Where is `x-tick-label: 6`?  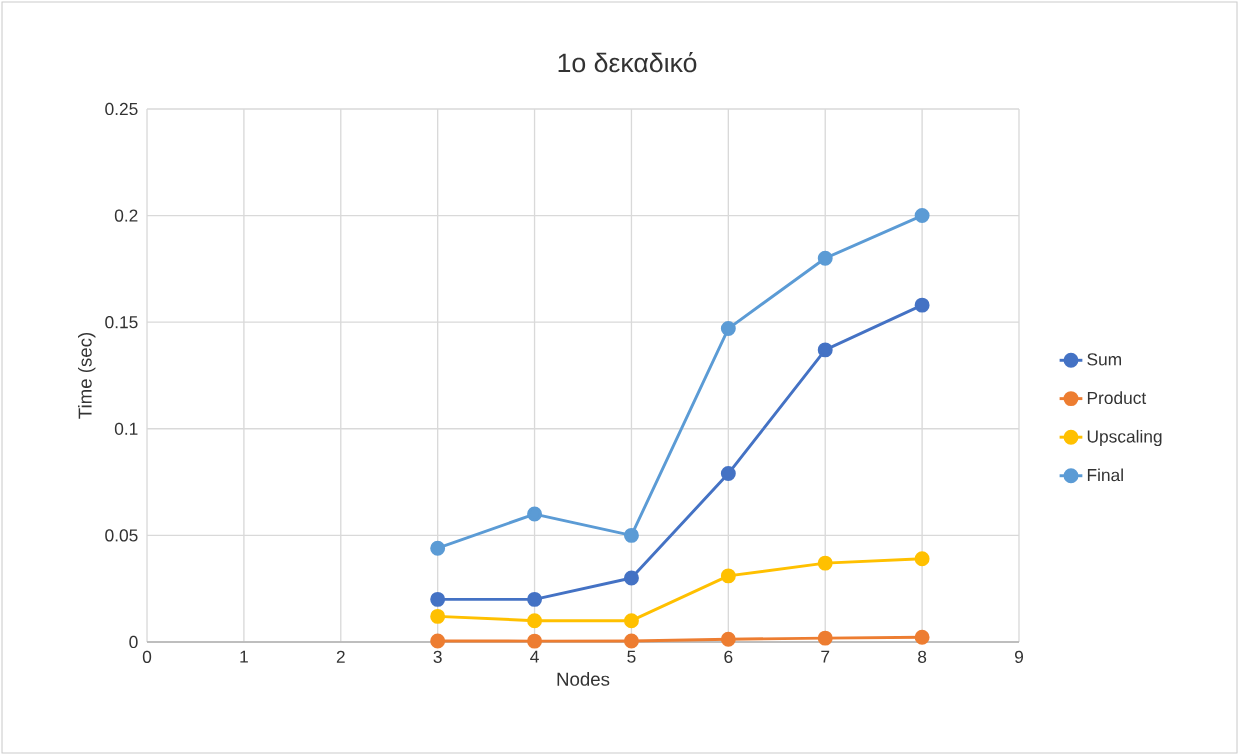
x-tick-label: 6 is located at coordinates (728, 656).